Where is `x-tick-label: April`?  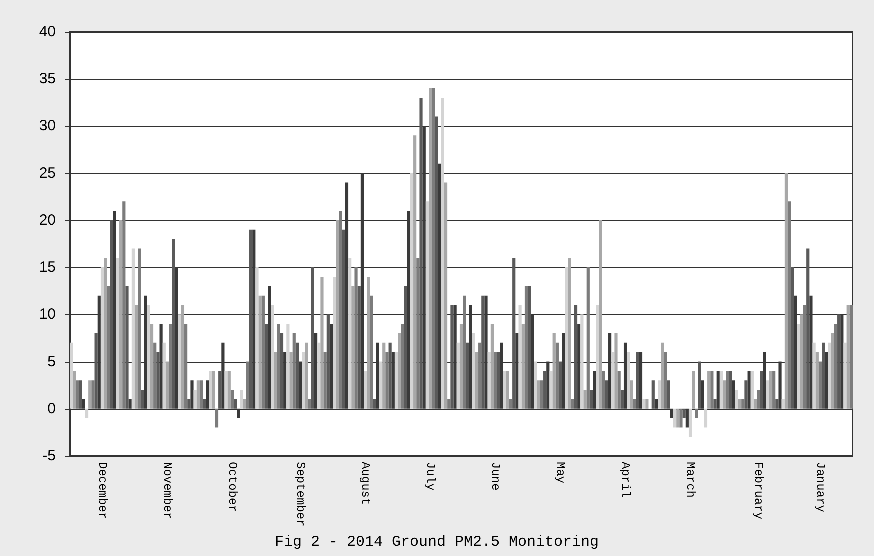 x-tick-label: April is located at coordinates (625, 480).